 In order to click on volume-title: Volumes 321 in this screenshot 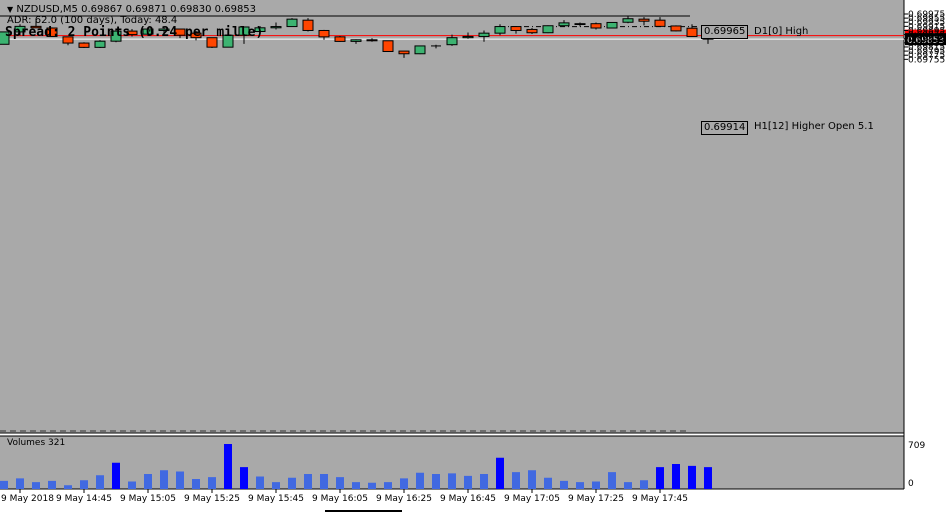, I will do `click(36, 443)`.